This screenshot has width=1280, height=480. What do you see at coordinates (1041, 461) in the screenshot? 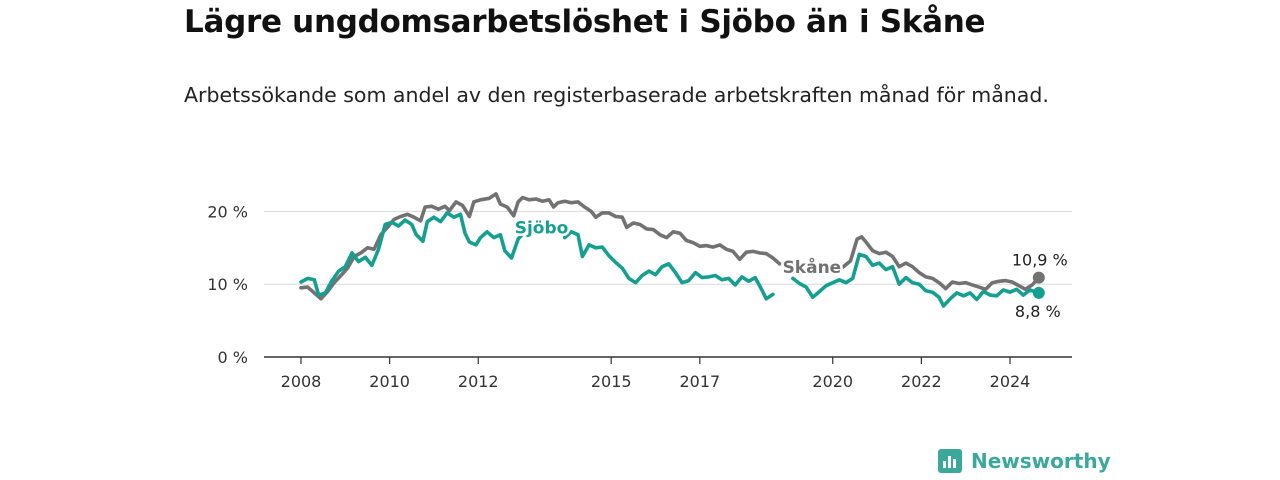
I see `brand-name: Newsworthy` at bounding box center [1041, 461].